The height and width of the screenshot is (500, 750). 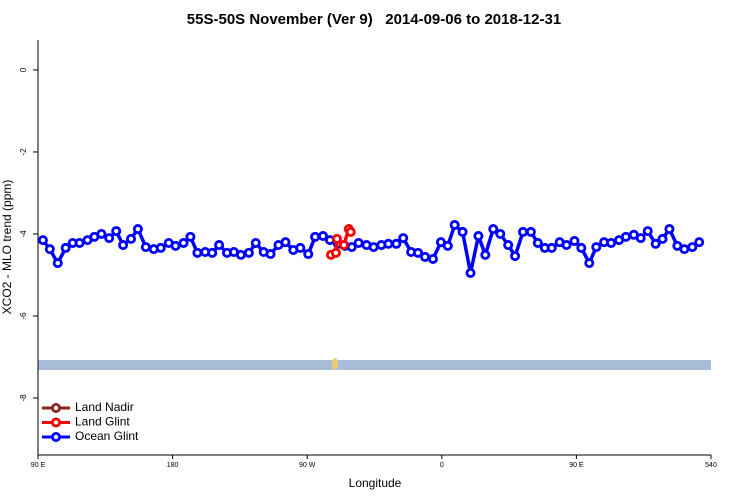 What do you see at coordinates (711, 465) in the screenshot?
I see `x-tick-label: 540` at bounding box center [711, 465].